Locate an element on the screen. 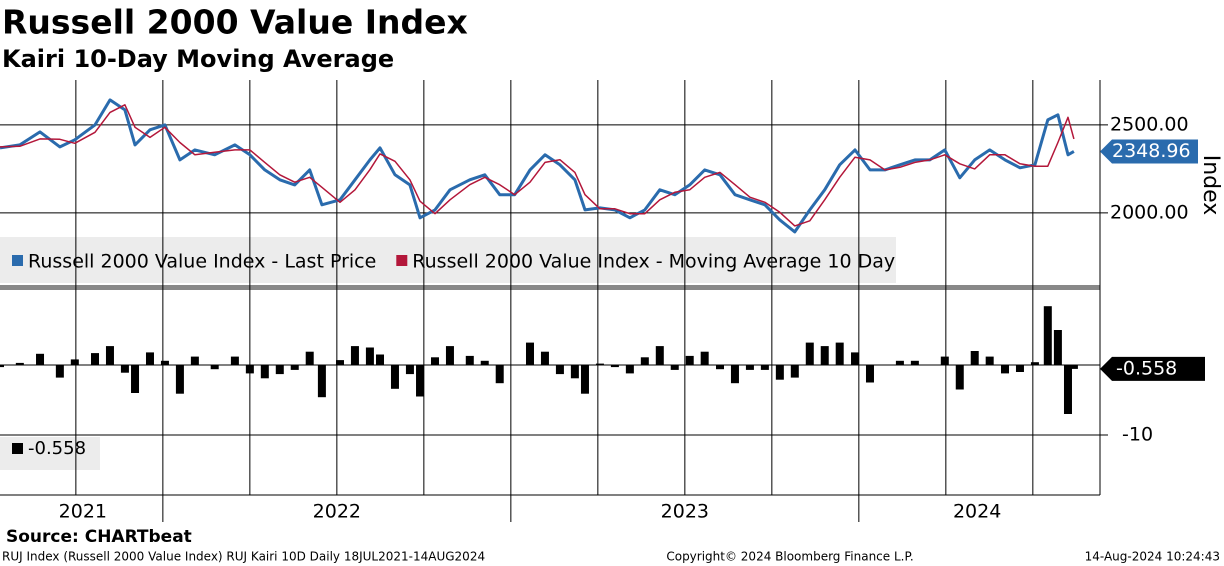  x-tick-label: 2021 is located at coordinates (83, 512).